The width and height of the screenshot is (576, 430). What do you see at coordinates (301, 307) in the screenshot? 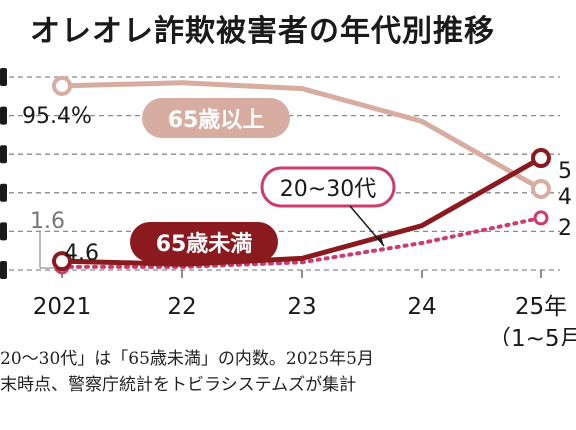
I see `x-tick-label: 23` at bounding box center [301, 307].